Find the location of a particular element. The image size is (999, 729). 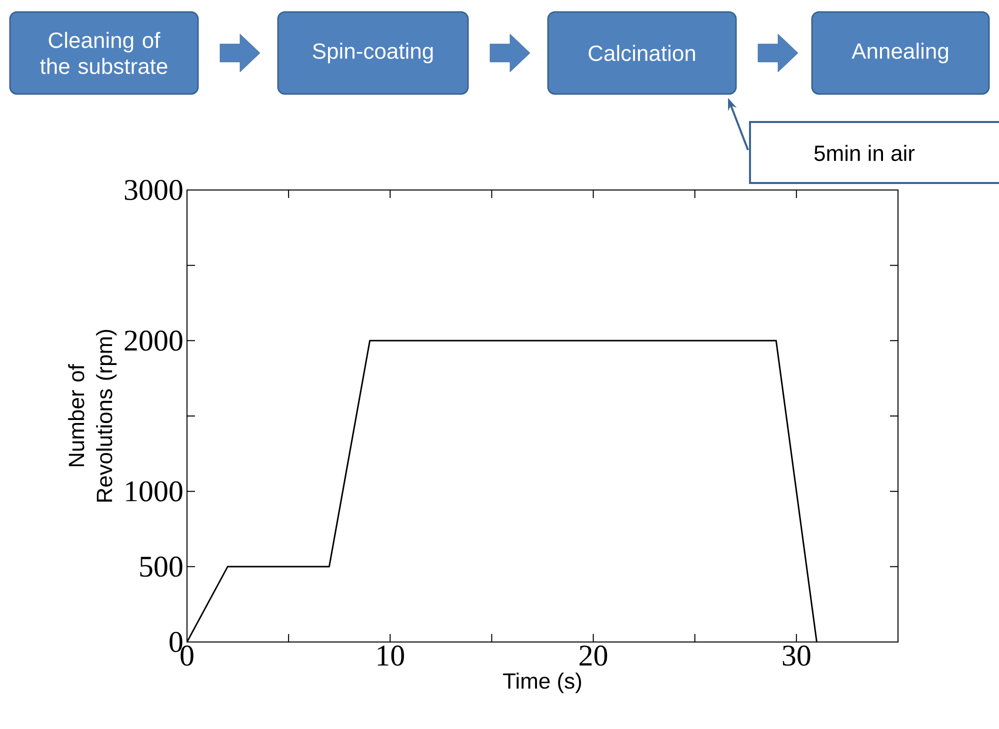

y-tick-label: 0 is located at coordinates (176, 642).